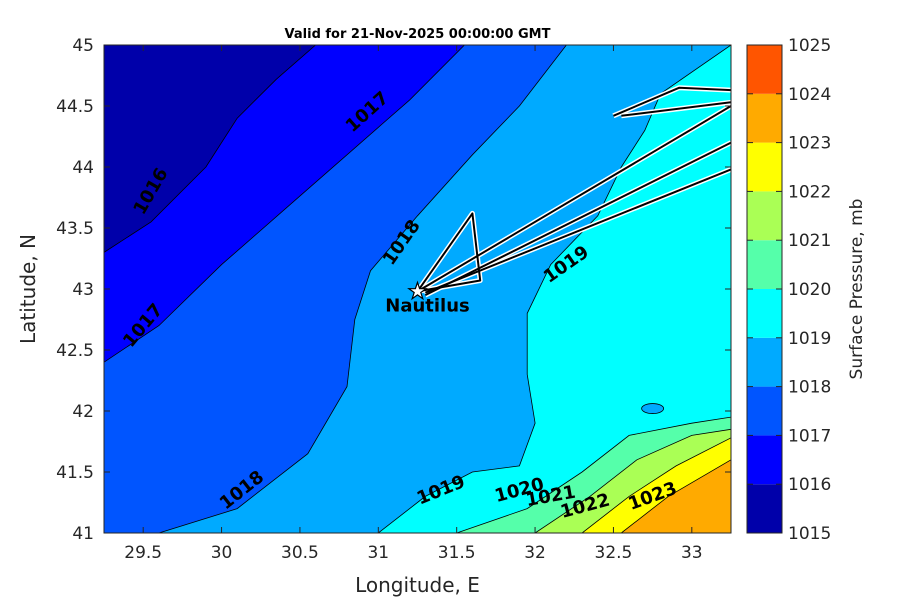 This screenshot has height=600, width=900. Describe the element at coordinates (83, 168) in the screenshot. I see `y-tick-label: 44` at that location.